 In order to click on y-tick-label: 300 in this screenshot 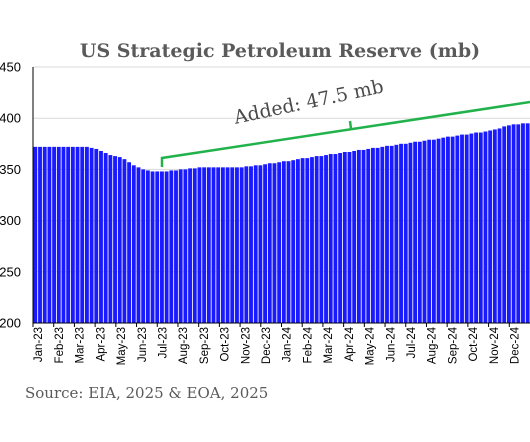, I will do `click(10, 220)`.